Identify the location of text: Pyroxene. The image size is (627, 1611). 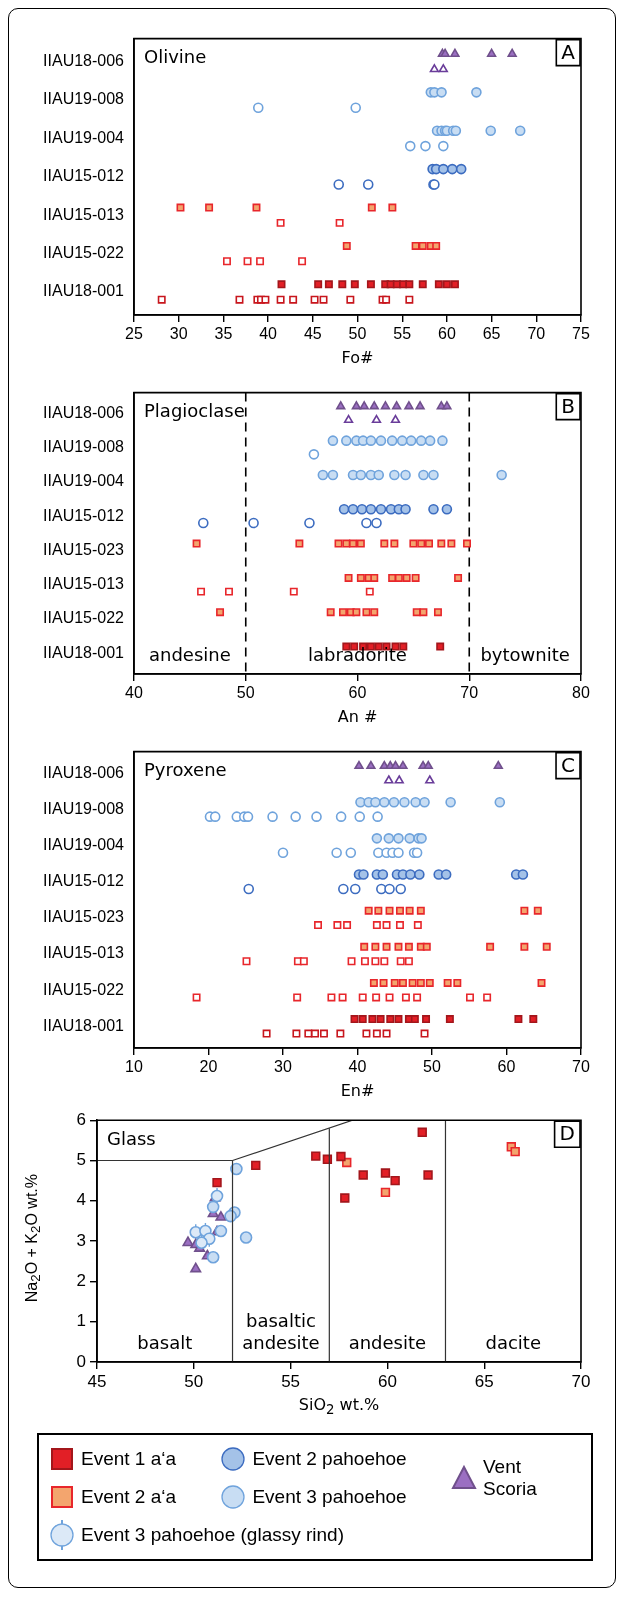
(185, 770).